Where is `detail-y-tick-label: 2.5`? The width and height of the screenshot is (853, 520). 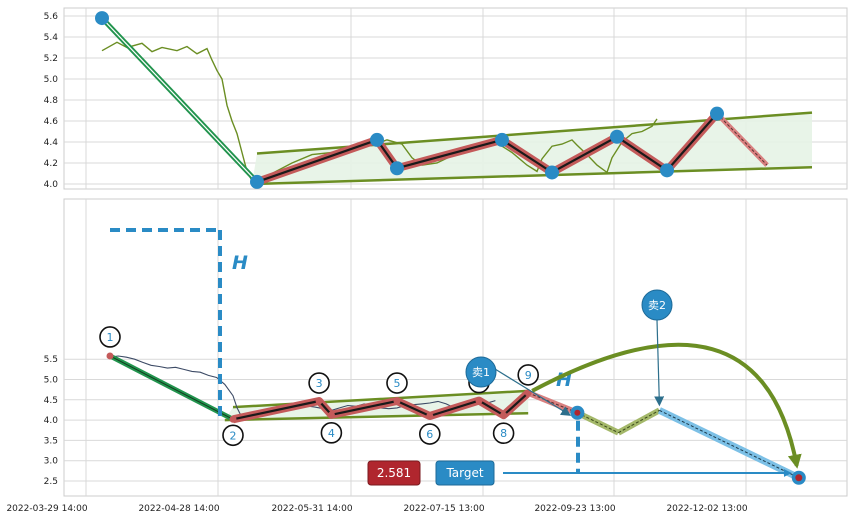 detail-y-tick-label: 2.5 is located at coordinates (51, 482).